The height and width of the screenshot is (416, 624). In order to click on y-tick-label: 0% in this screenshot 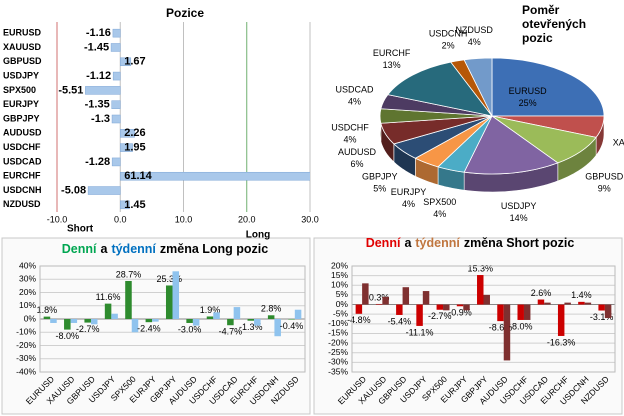, I will do `click(30, 318)`.